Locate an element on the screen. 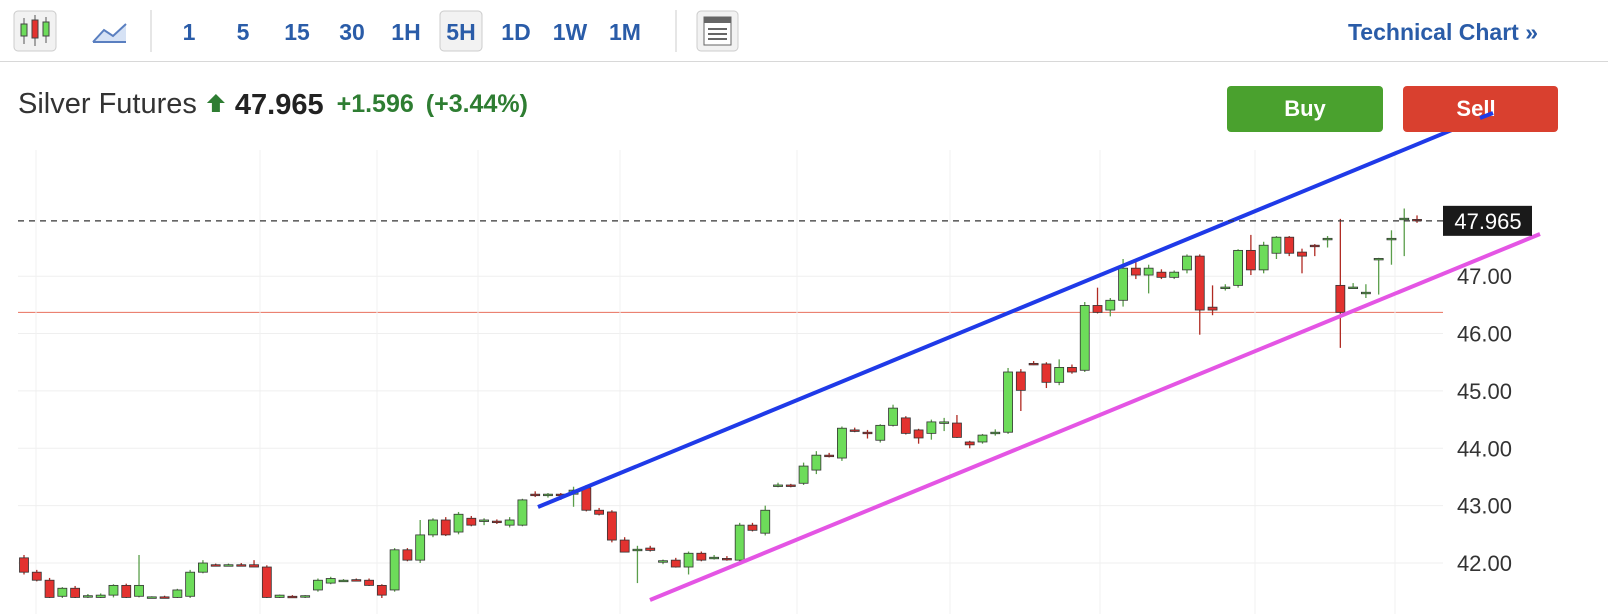 Image resolution: width=1608 pixels, height=614 pixels. last-price-label: 47.965 is located at coordinates (1487, 221).